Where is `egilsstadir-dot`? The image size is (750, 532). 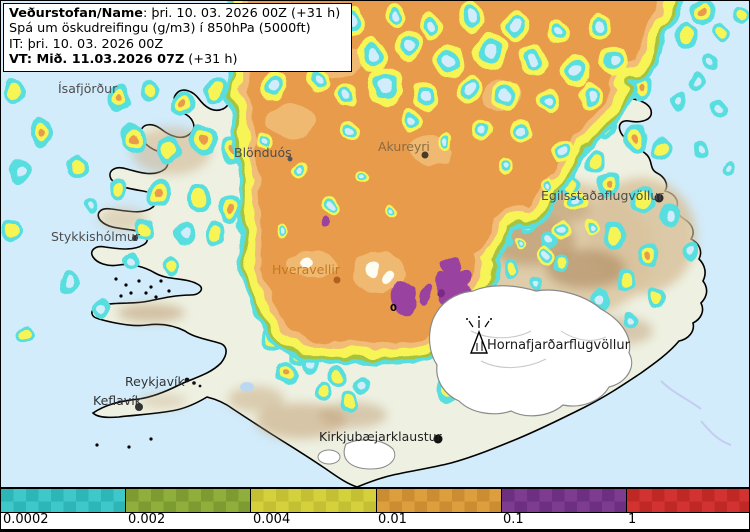 egilsstadir-dot is located at coordinates (659, 198).